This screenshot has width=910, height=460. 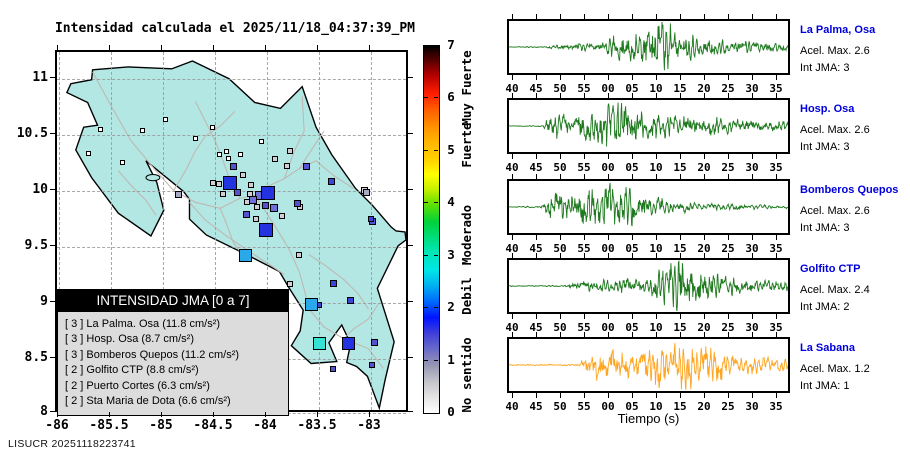 I want to click on station-name: Golfito CTP, so click(x=830, y=269).